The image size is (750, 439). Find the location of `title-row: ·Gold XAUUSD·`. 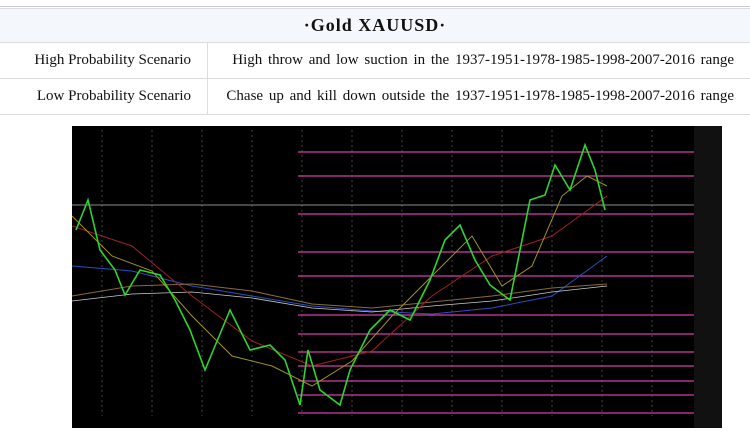

title-row: ·Gold XAUUSD· is located at coordinates (375, 25).